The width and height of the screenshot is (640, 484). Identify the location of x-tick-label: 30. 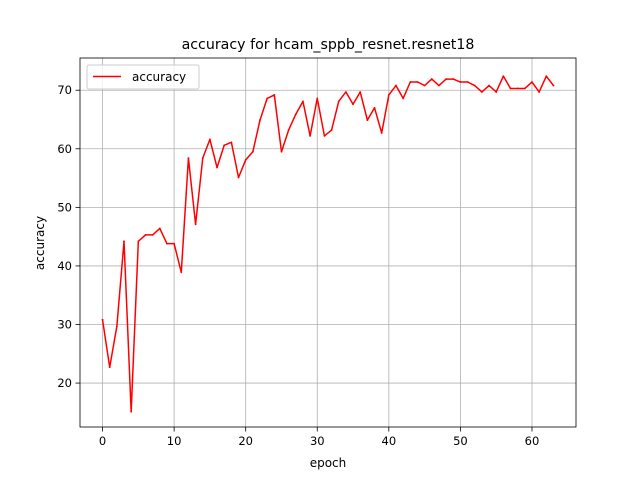
(317, 441).